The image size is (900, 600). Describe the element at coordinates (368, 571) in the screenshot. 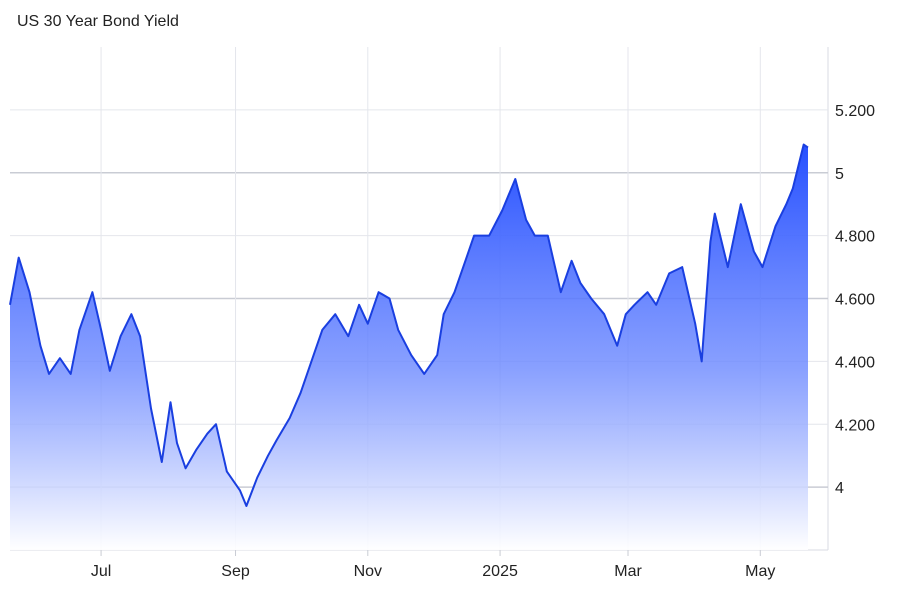

I see `x-tick-label: Nov` at that location.